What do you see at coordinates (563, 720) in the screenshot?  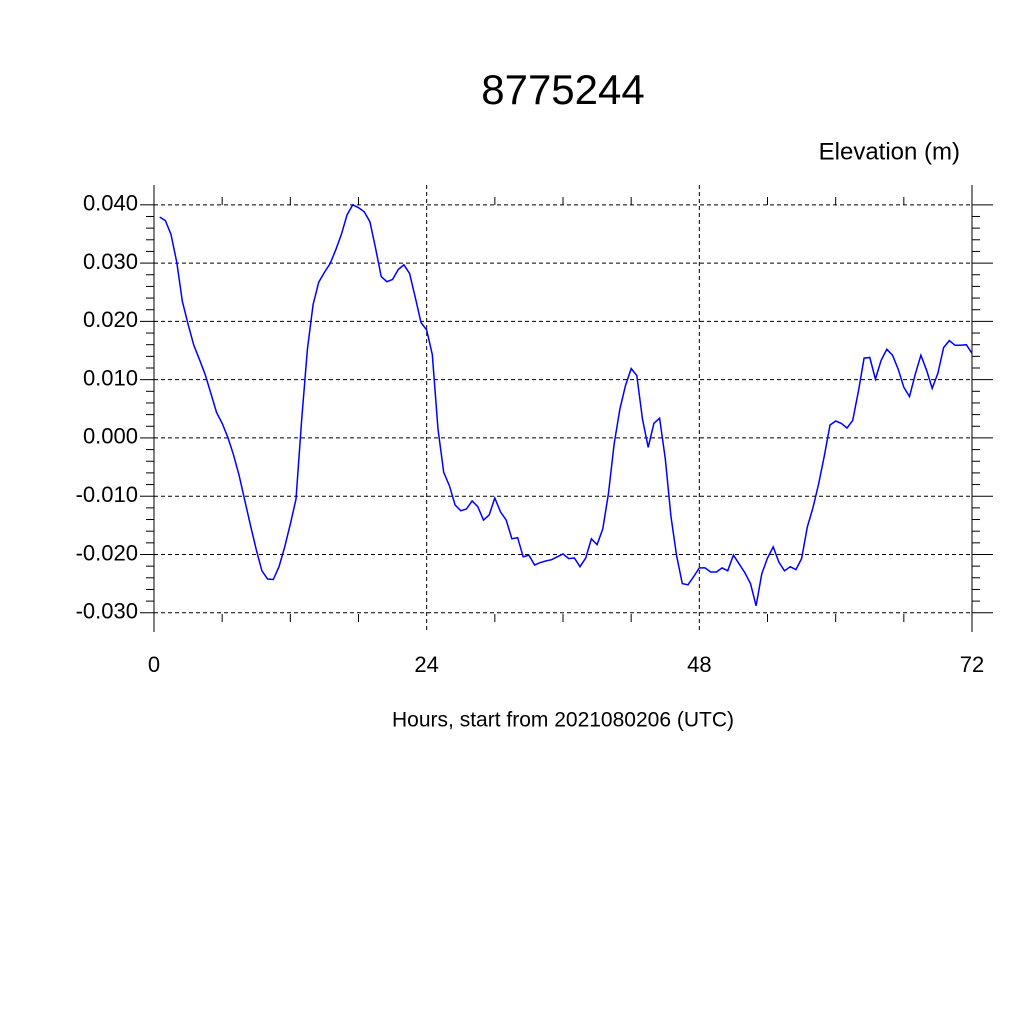 I see `x-axis-label: Hours, start from 2021080206 (UTC)` at bounding box center [563, 720].